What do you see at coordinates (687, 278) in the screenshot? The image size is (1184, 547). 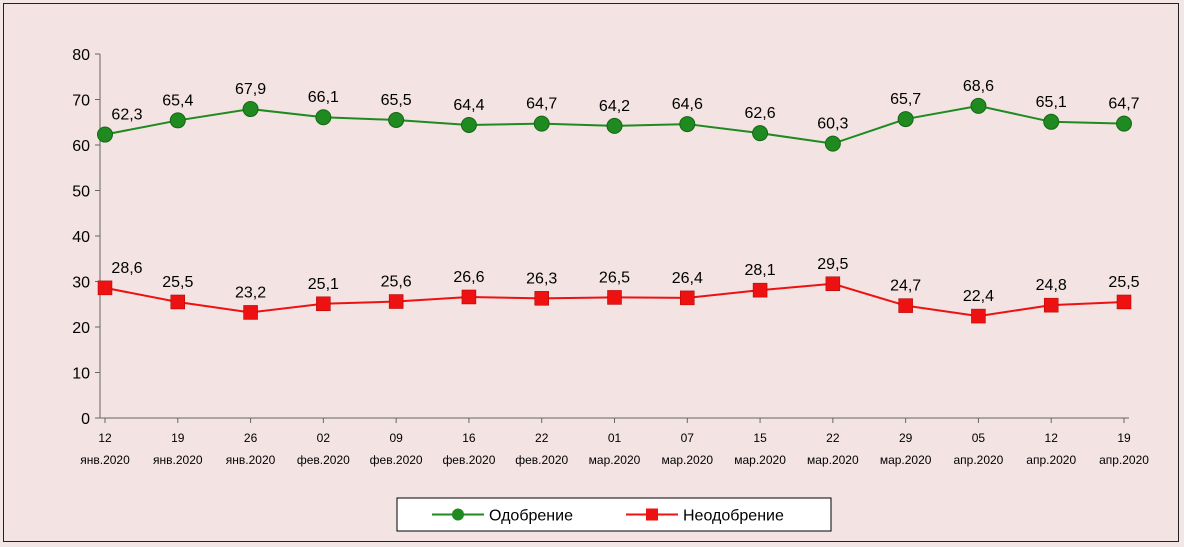 I see `data-label: 26,4` at bounding box center [687, 278].